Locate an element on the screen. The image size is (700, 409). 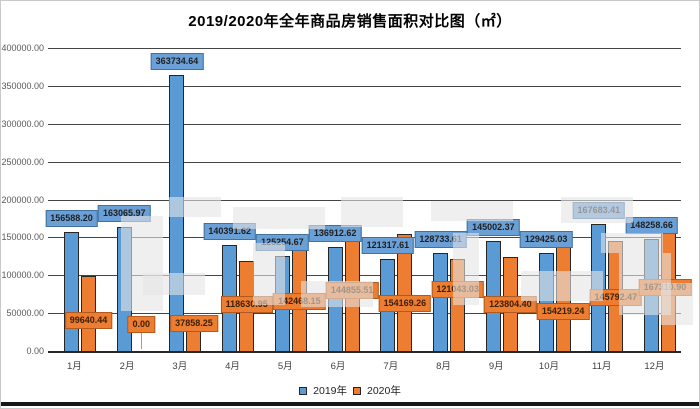
legend-label-2020: 2020年 is located at coordinates (384, 391).